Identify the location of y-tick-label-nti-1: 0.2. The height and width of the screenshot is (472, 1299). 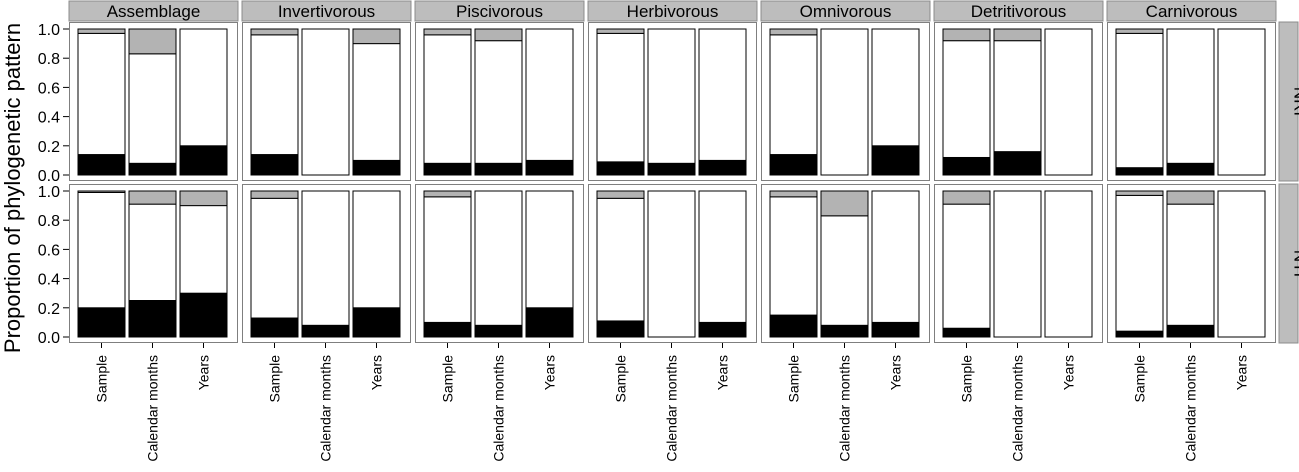
(49, 309).